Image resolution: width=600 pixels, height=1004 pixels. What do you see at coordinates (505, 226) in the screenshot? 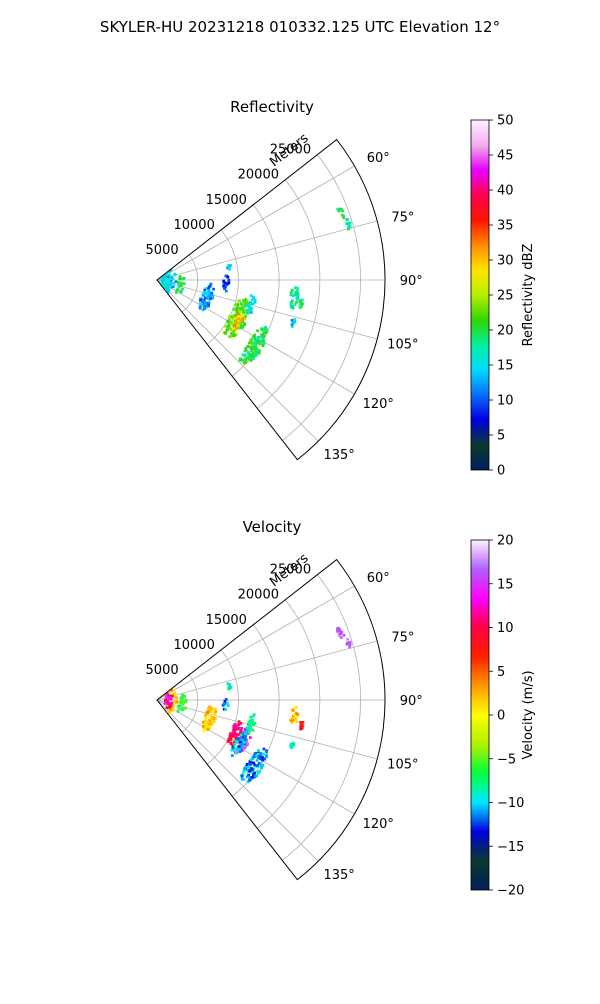
I see `reflectivity-colorbar-tick-label: 35` at bounding box center [505, 226].